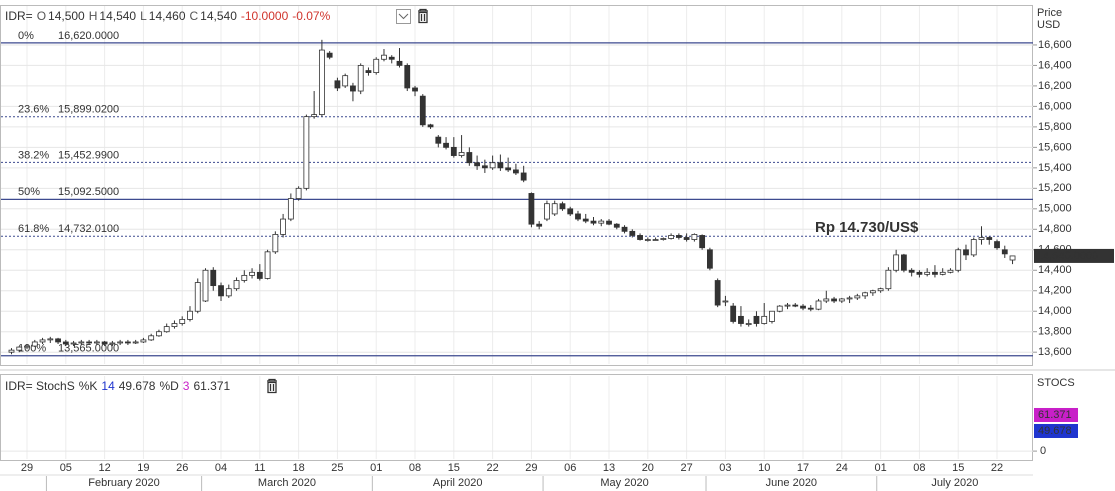  What do you see at coordinates (143, 16) in the screenshot?
I see `ohlc-key: L` at bounding box center [143, 16].